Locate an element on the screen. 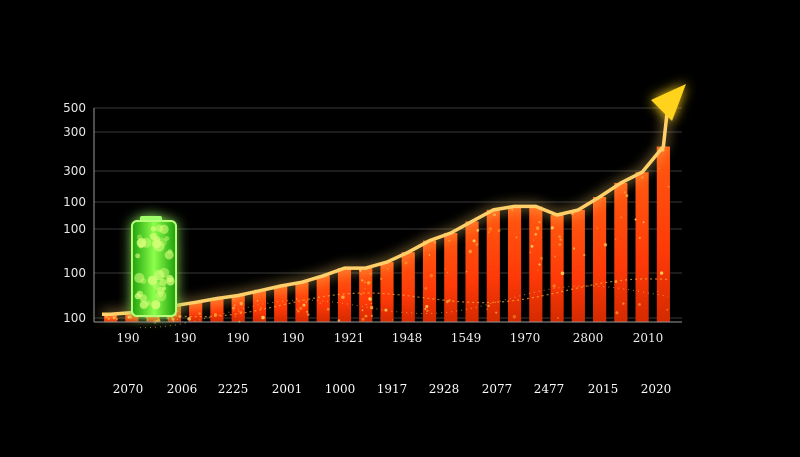 The image size is (800, 457). battery-icon is located at coordinates (154, 266).